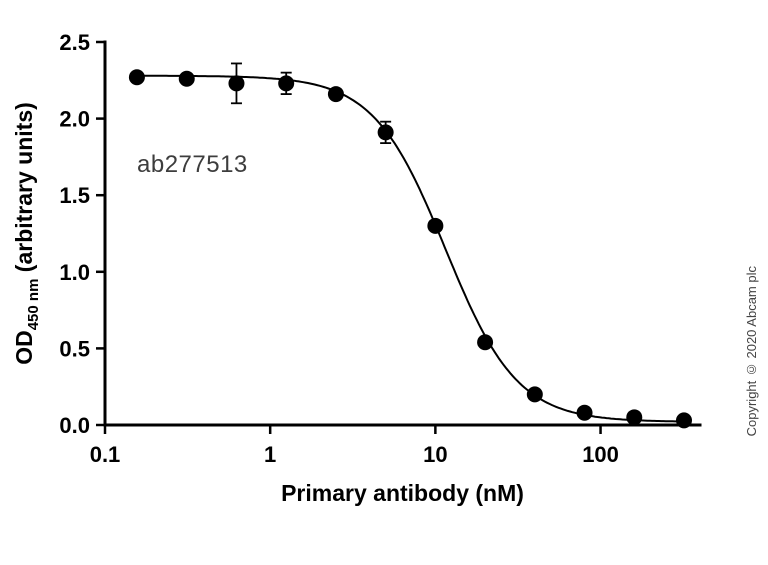  Describe the element at coordinates (74, 119) in the screenshot. I see `y-tick-label: 2.0` at that location.